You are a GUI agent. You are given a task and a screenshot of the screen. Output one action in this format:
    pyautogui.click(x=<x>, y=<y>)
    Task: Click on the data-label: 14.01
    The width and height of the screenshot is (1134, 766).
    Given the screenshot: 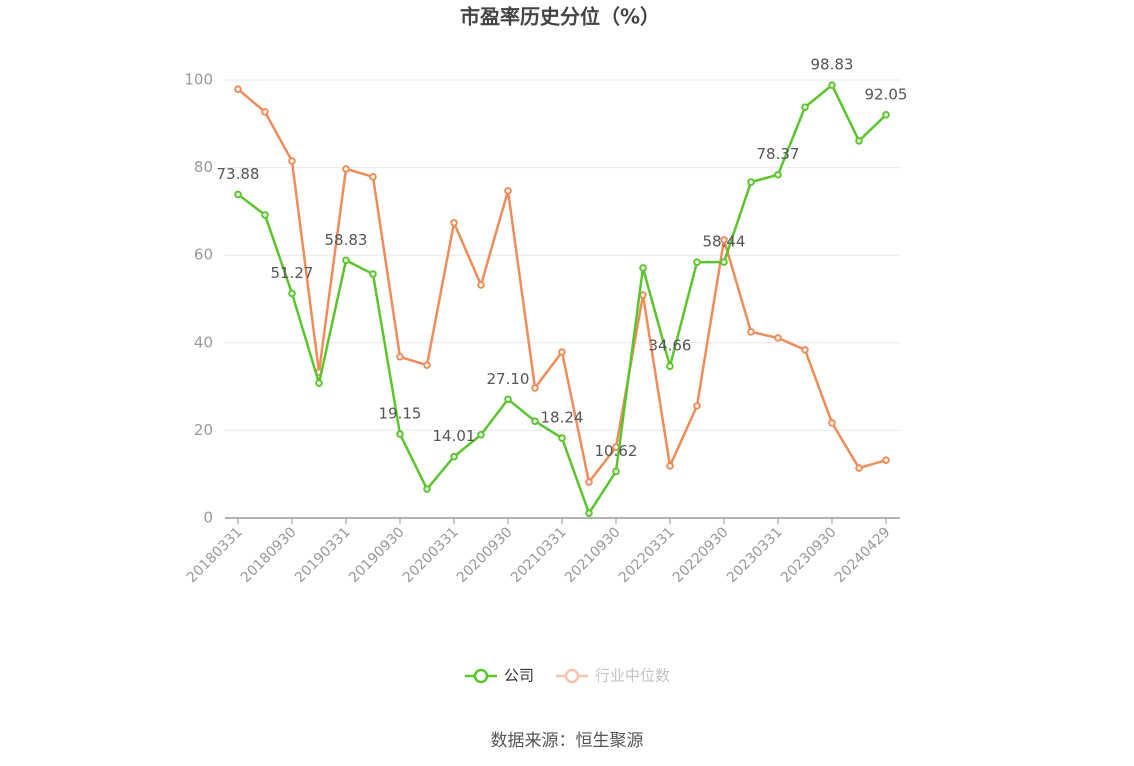 What is the action you would take?
    pyautogui.click(x=454, y=436)
    